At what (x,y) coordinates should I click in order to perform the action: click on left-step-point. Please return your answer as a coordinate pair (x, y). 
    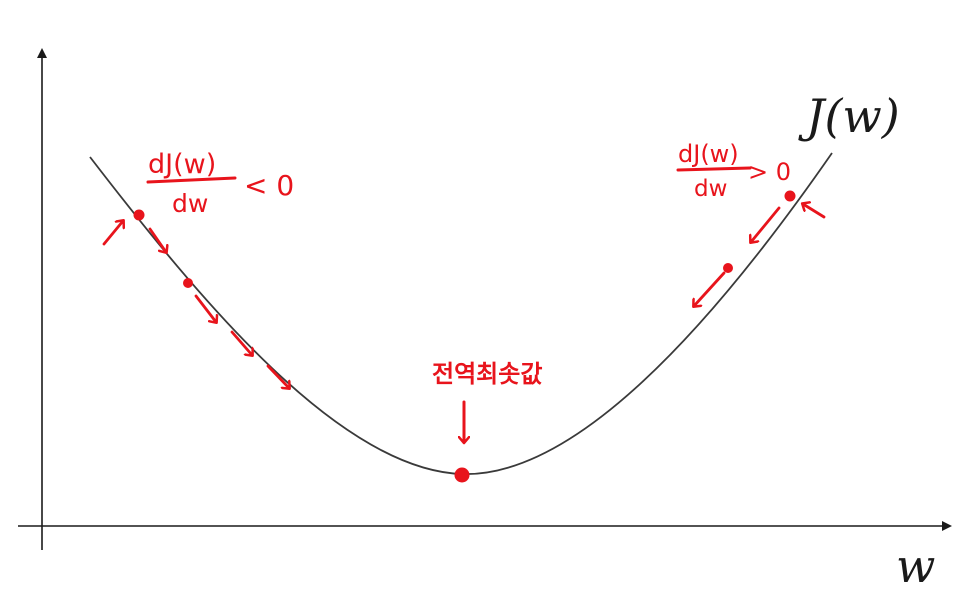
    Looking at the image, I should click on (188, 283).